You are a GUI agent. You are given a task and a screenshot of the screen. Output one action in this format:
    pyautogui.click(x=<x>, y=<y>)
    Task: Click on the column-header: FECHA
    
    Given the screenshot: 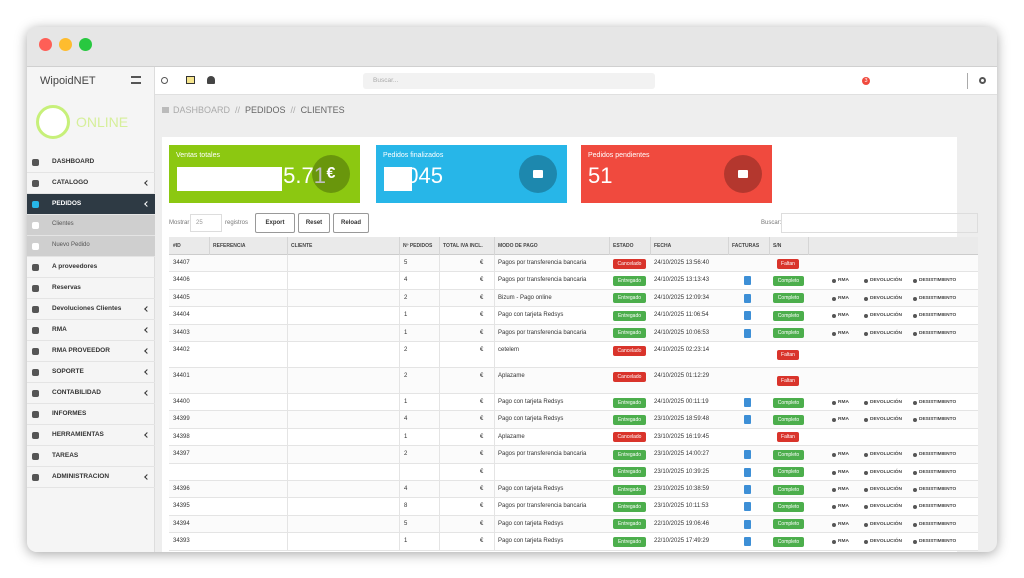 What is the action you would take?
    pyautogui.click(x=663, y=246)
    